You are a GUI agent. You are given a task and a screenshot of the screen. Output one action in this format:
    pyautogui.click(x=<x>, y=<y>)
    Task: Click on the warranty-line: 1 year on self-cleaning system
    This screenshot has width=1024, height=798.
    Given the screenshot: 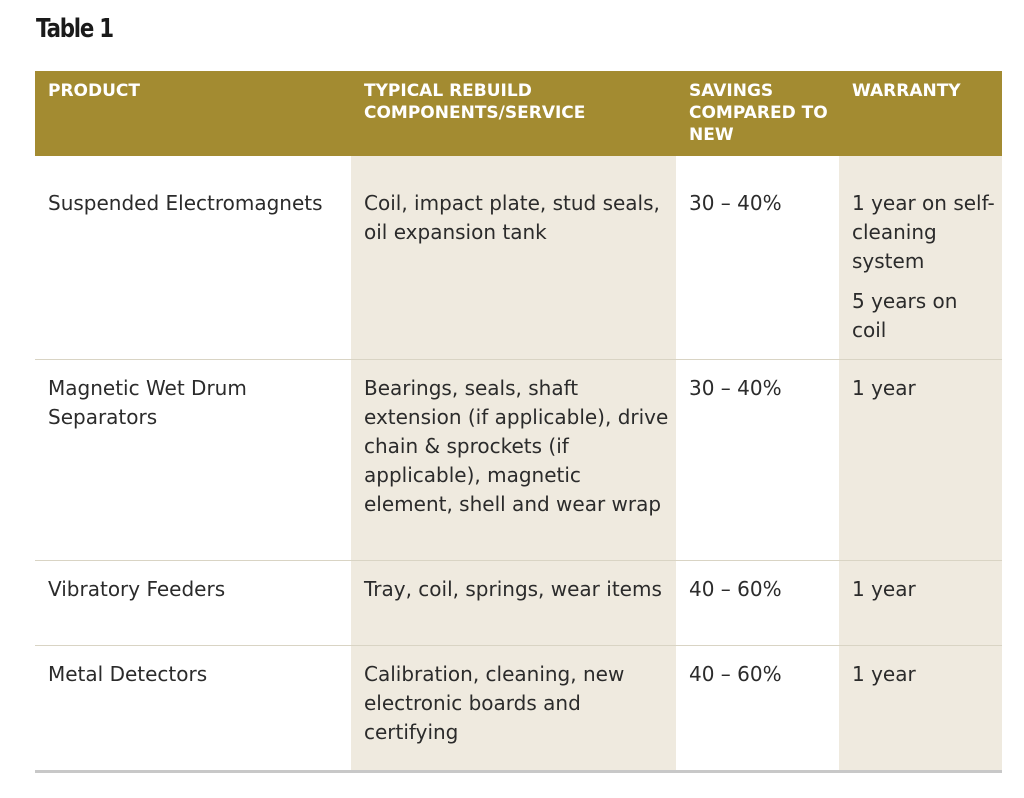 What is the action you would take?
    pyautogui.click(x=923, y=232)
    